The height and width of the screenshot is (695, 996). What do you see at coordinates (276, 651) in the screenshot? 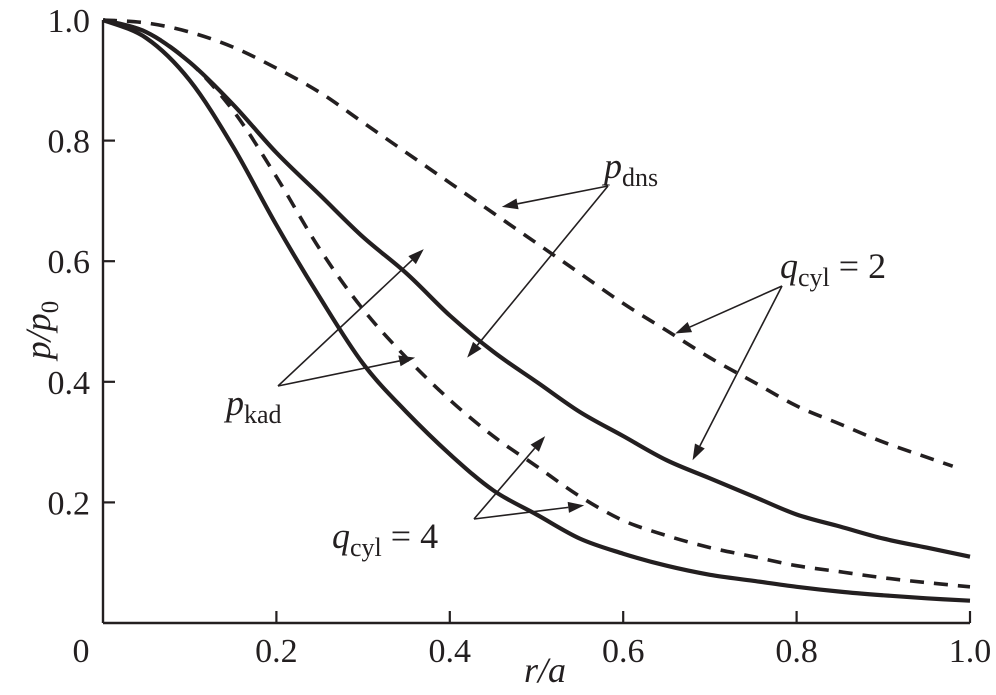
I see `x-tick-label: 0.2` at bounding box center [276, 651].